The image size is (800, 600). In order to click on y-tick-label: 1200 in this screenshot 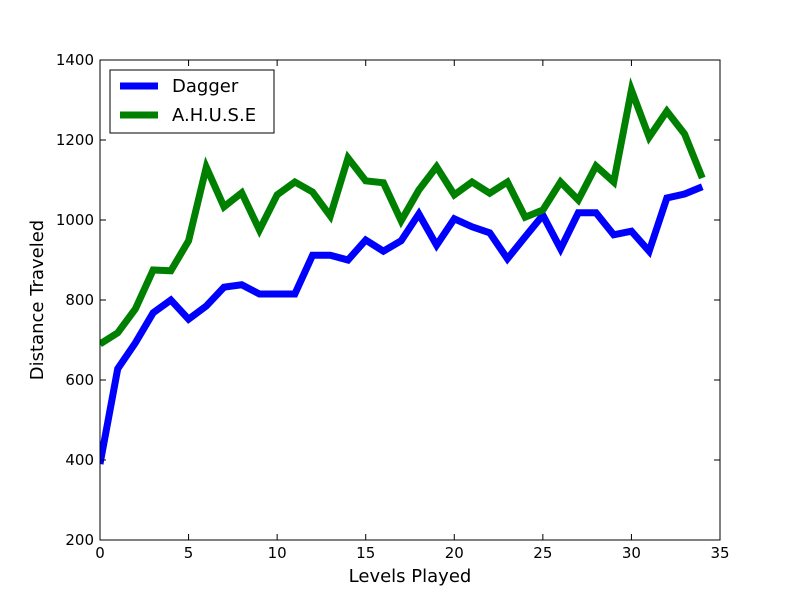, I will do `click(75, 140)`.